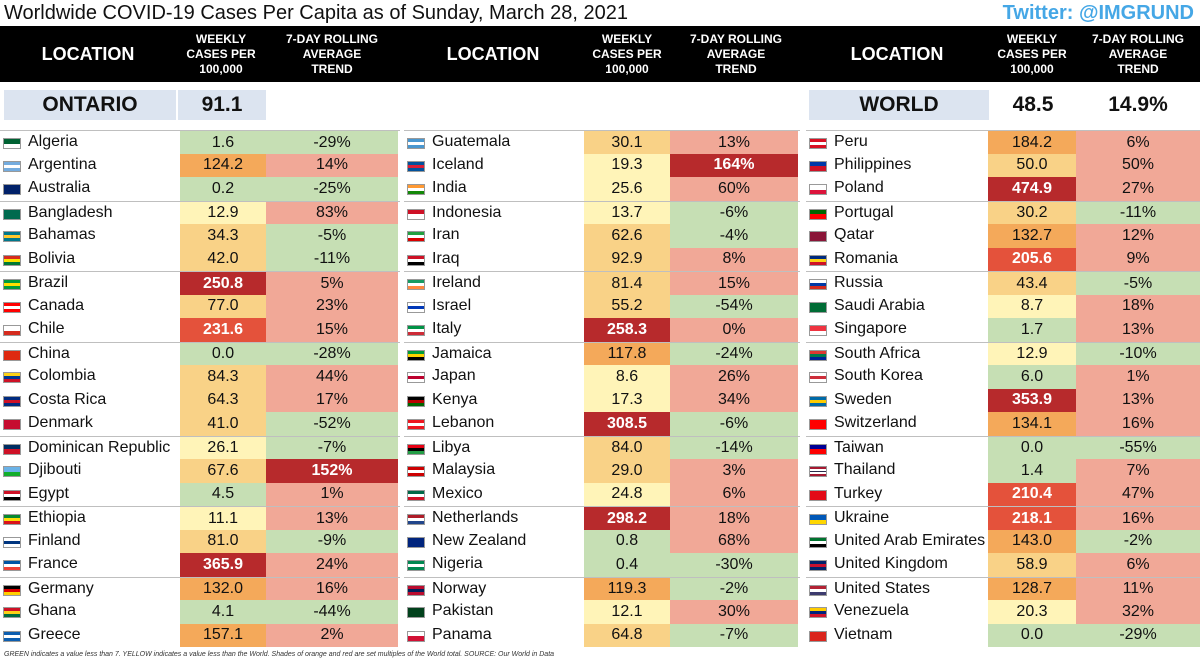 The height and width of the screenshot is (664, 1200). Describe the element at coordinates (223, 236) in the screenshot. I see `weekly-cases-cell: 34.3` at that location.